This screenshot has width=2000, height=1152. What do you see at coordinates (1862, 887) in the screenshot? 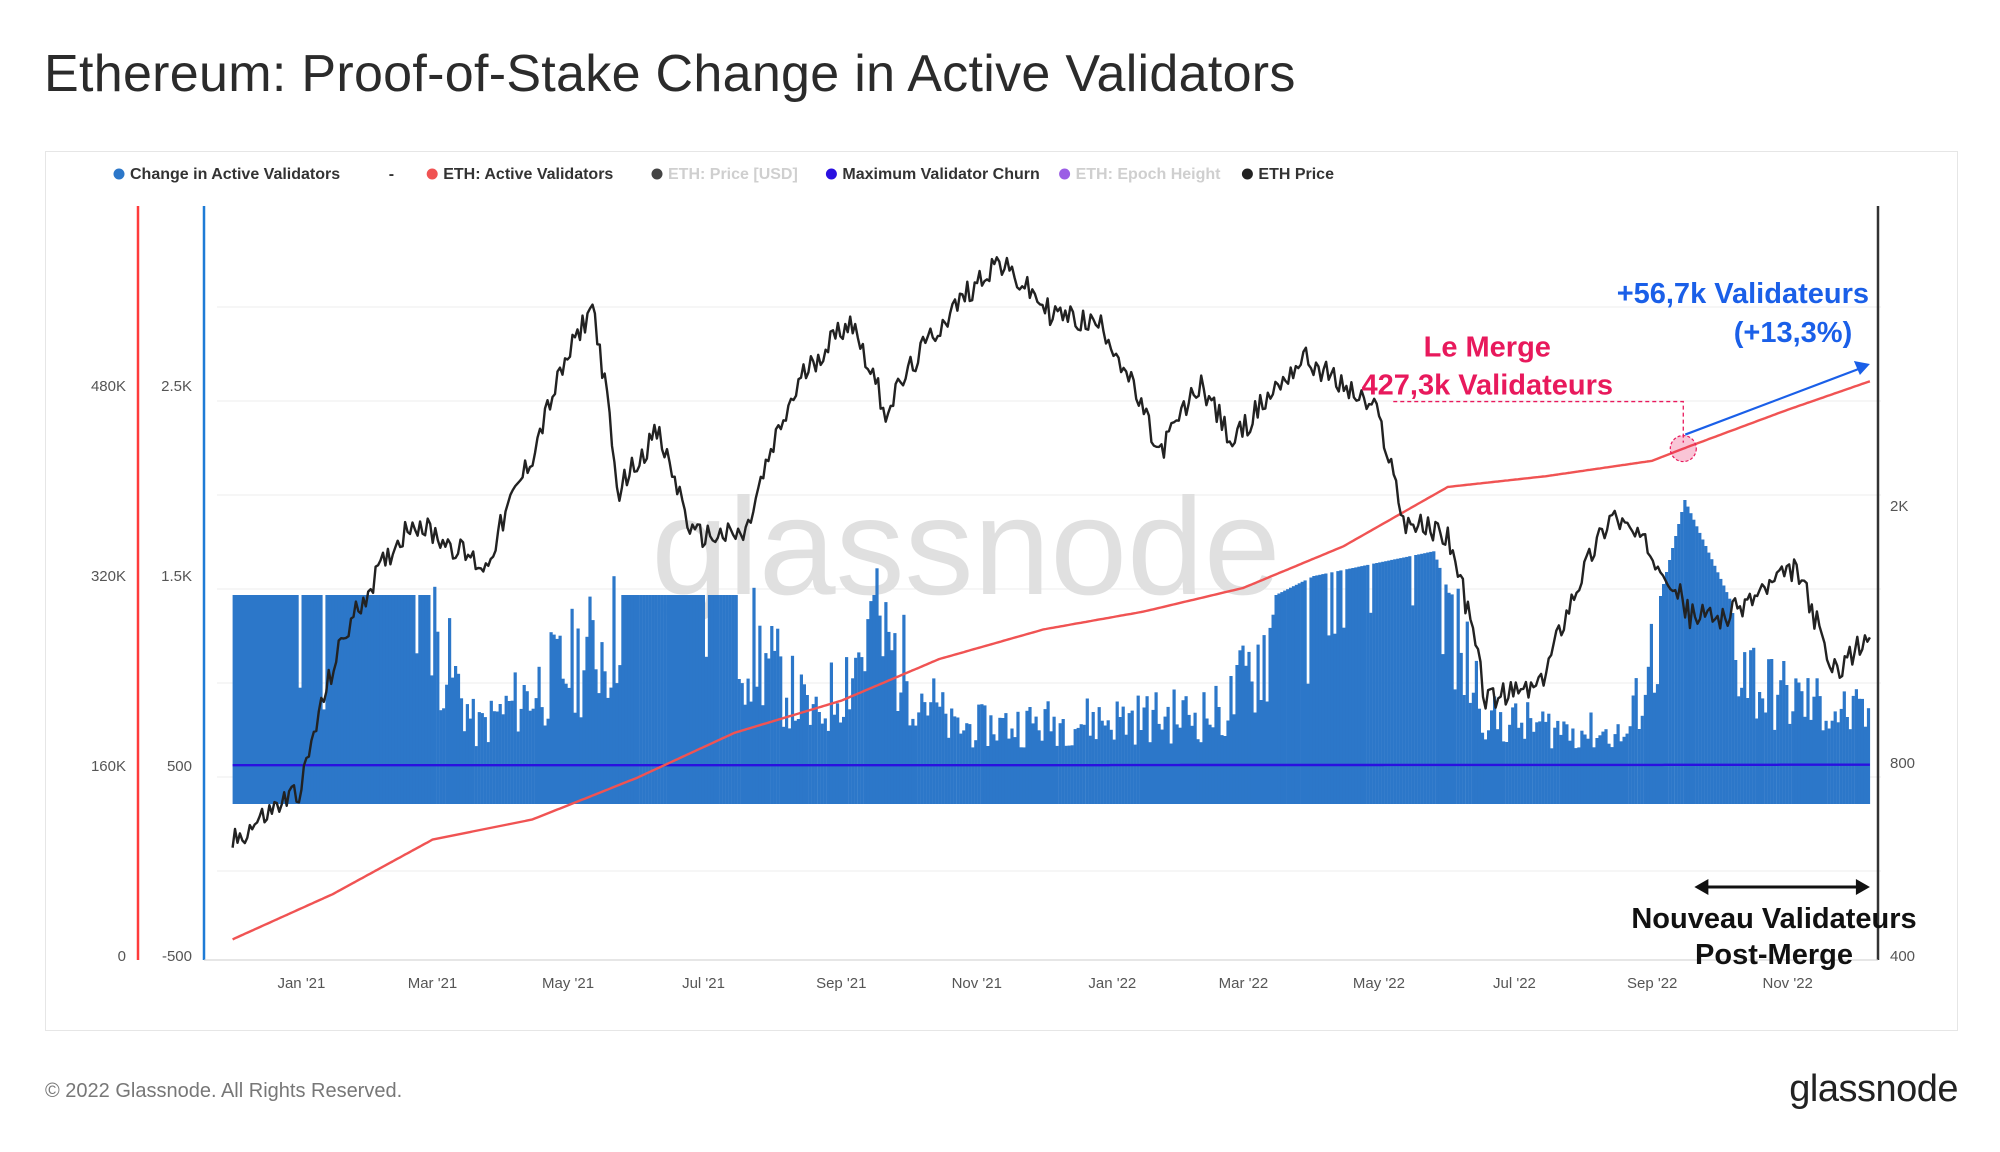
I see `post-merge-arrowhead-right` at bounding box center [1862, 887].